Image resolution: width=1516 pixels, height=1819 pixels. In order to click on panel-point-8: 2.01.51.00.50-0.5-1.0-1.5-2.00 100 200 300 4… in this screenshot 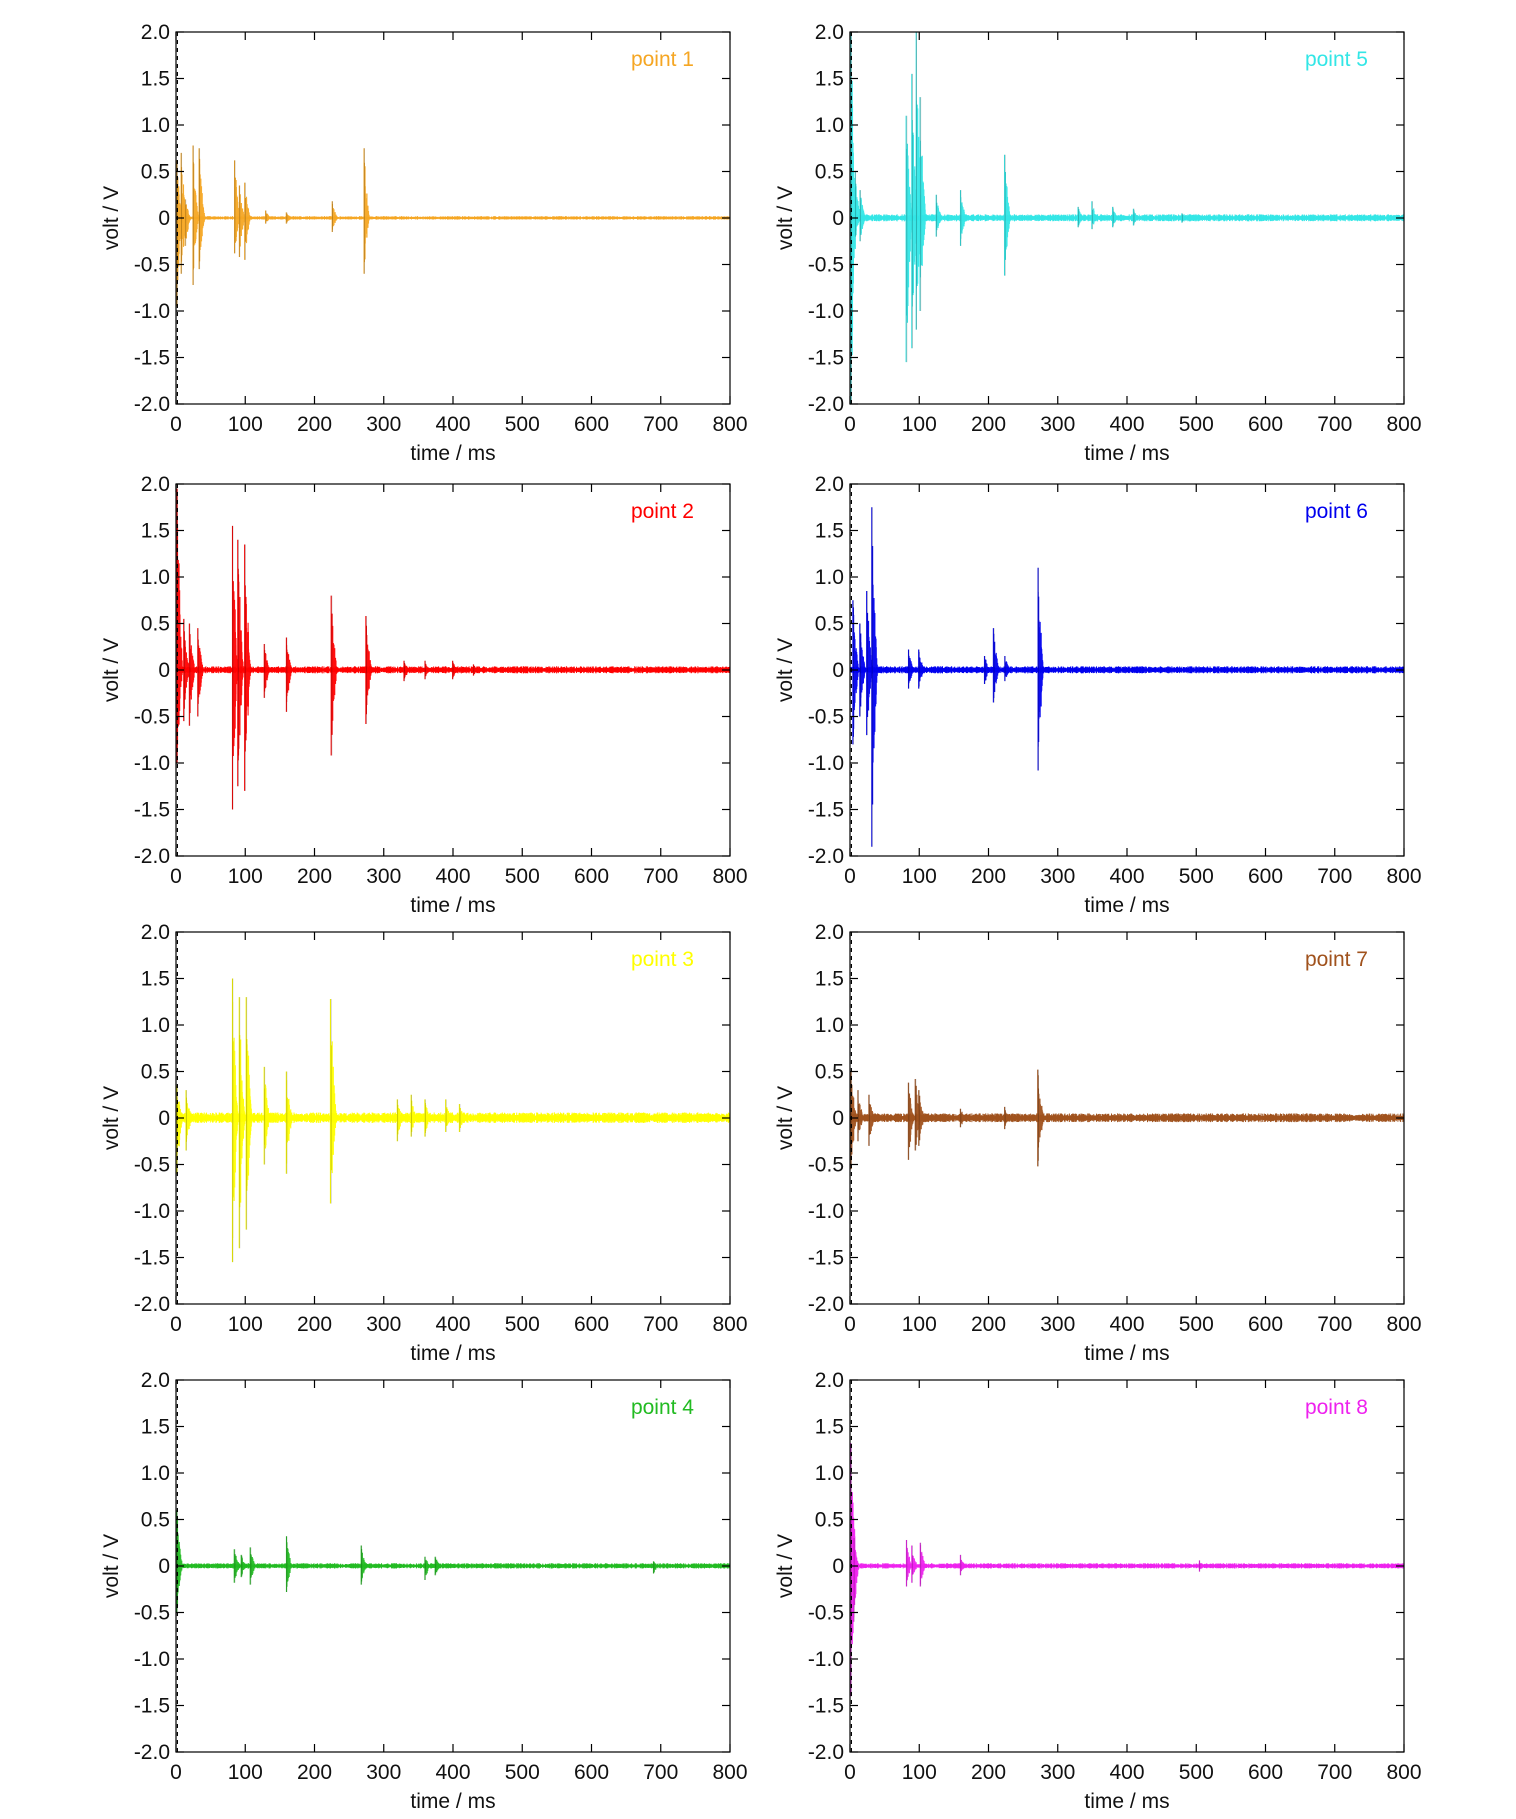, I will do `click(1098, 1591)`.